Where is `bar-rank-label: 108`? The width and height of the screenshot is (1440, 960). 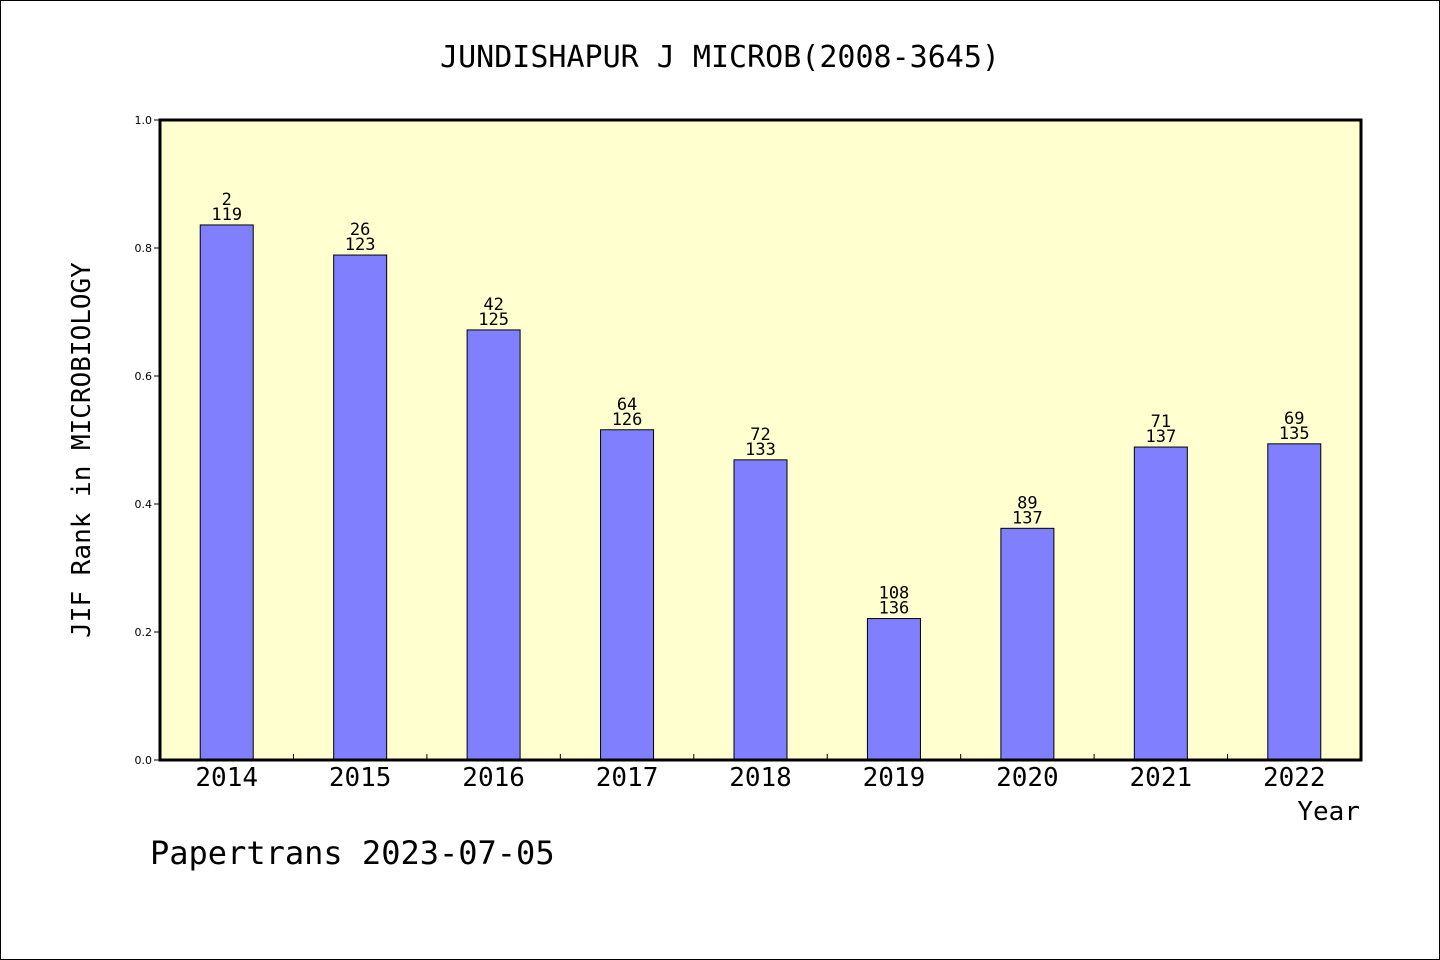 bar-rank-label: 108 is located at coordinates (894, 594).